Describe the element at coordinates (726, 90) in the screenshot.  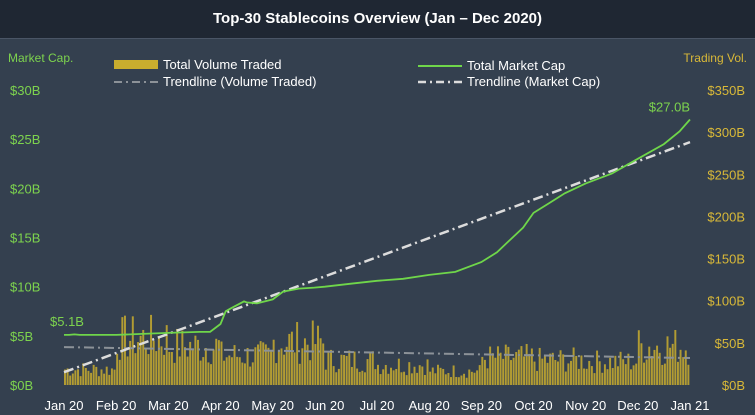
I see `right-tick-label: $350B` at that location.